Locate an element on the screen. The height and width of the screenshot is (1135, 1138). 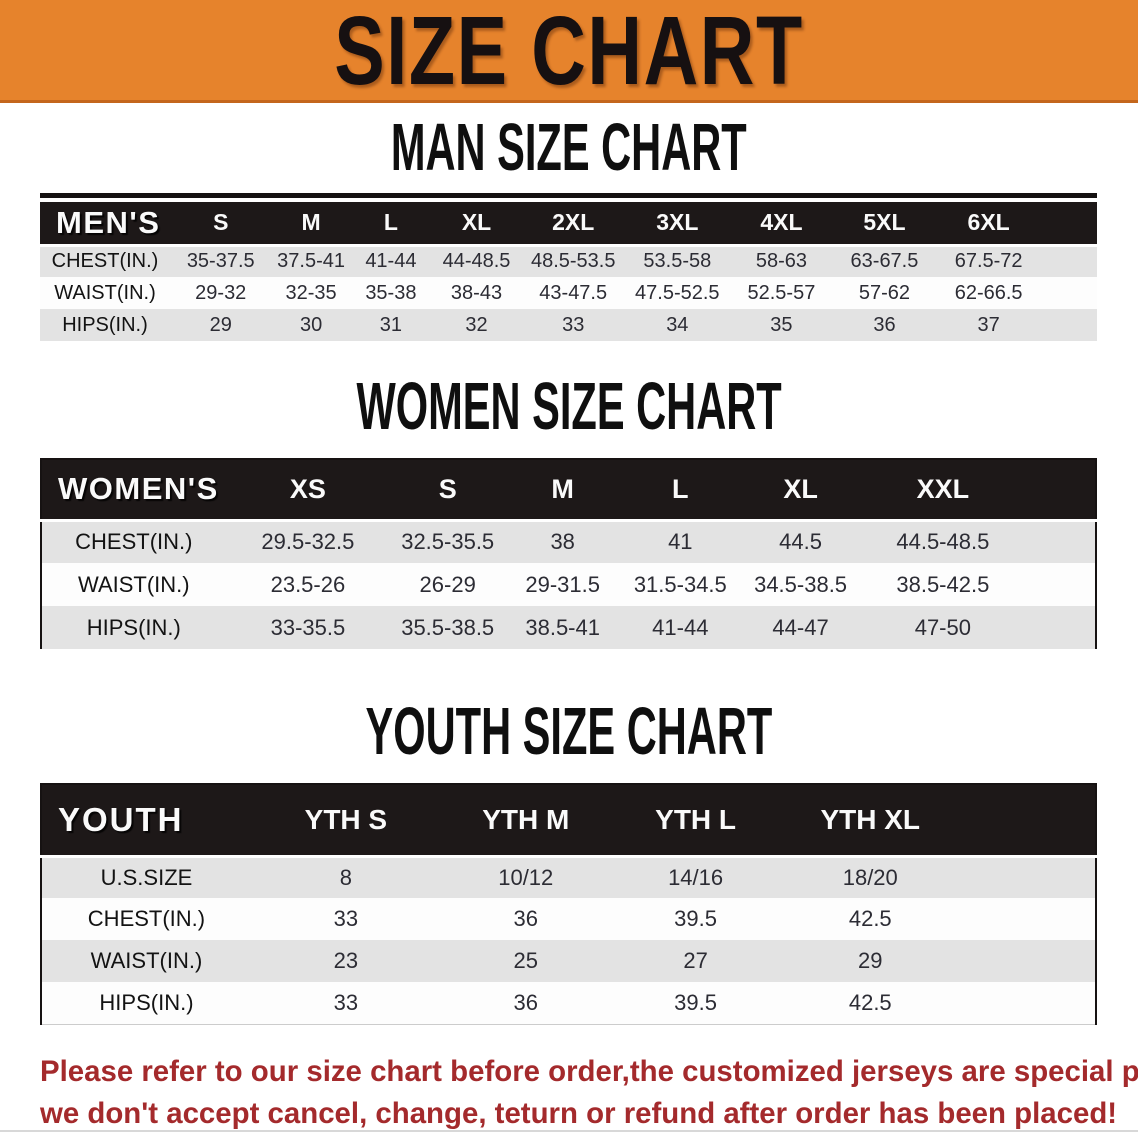
measurement-cell: 38-43 is located at coordinates (476, 293).